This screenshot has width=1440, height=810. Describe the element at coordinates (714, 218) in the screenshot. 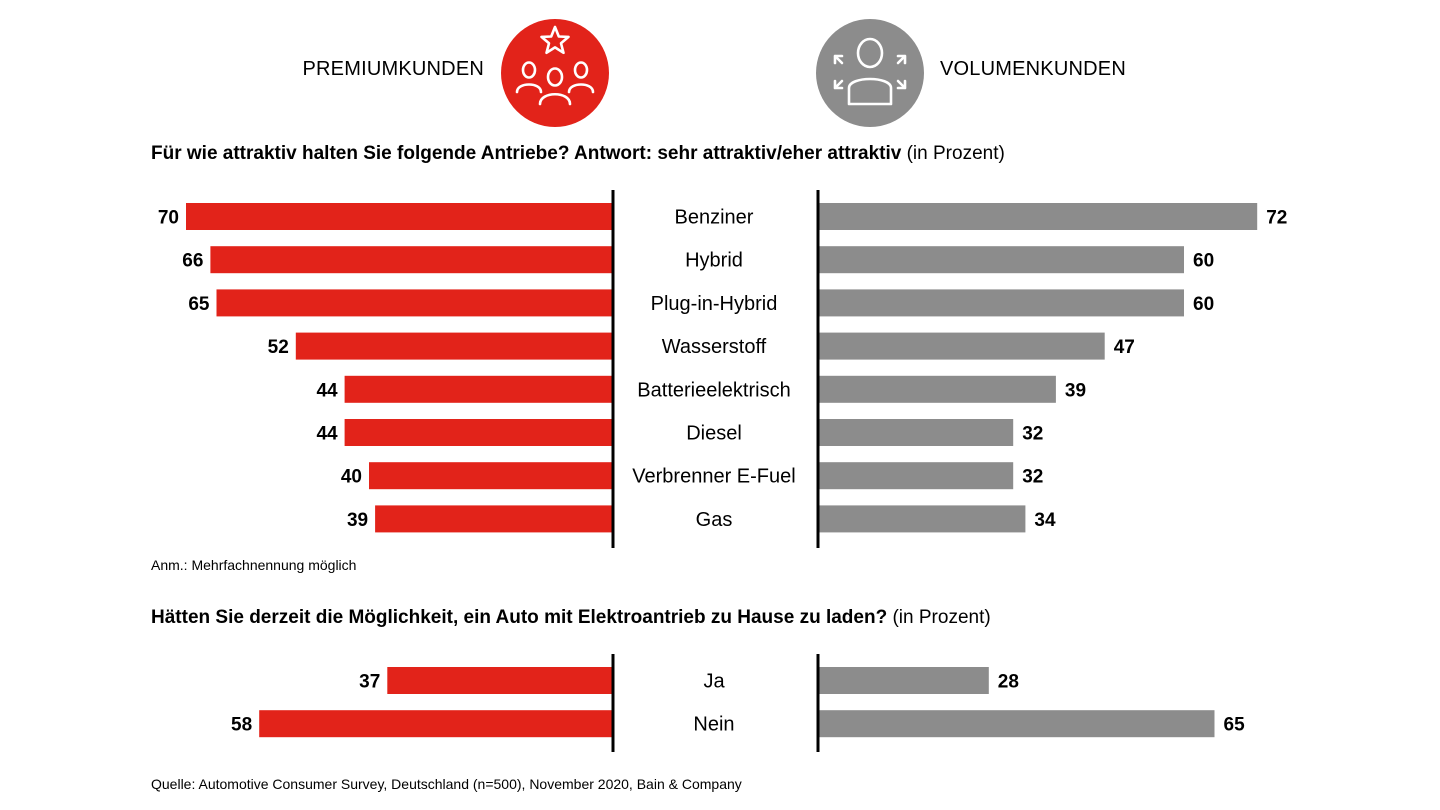

I see `drive-category-label: Benziner` at that location.